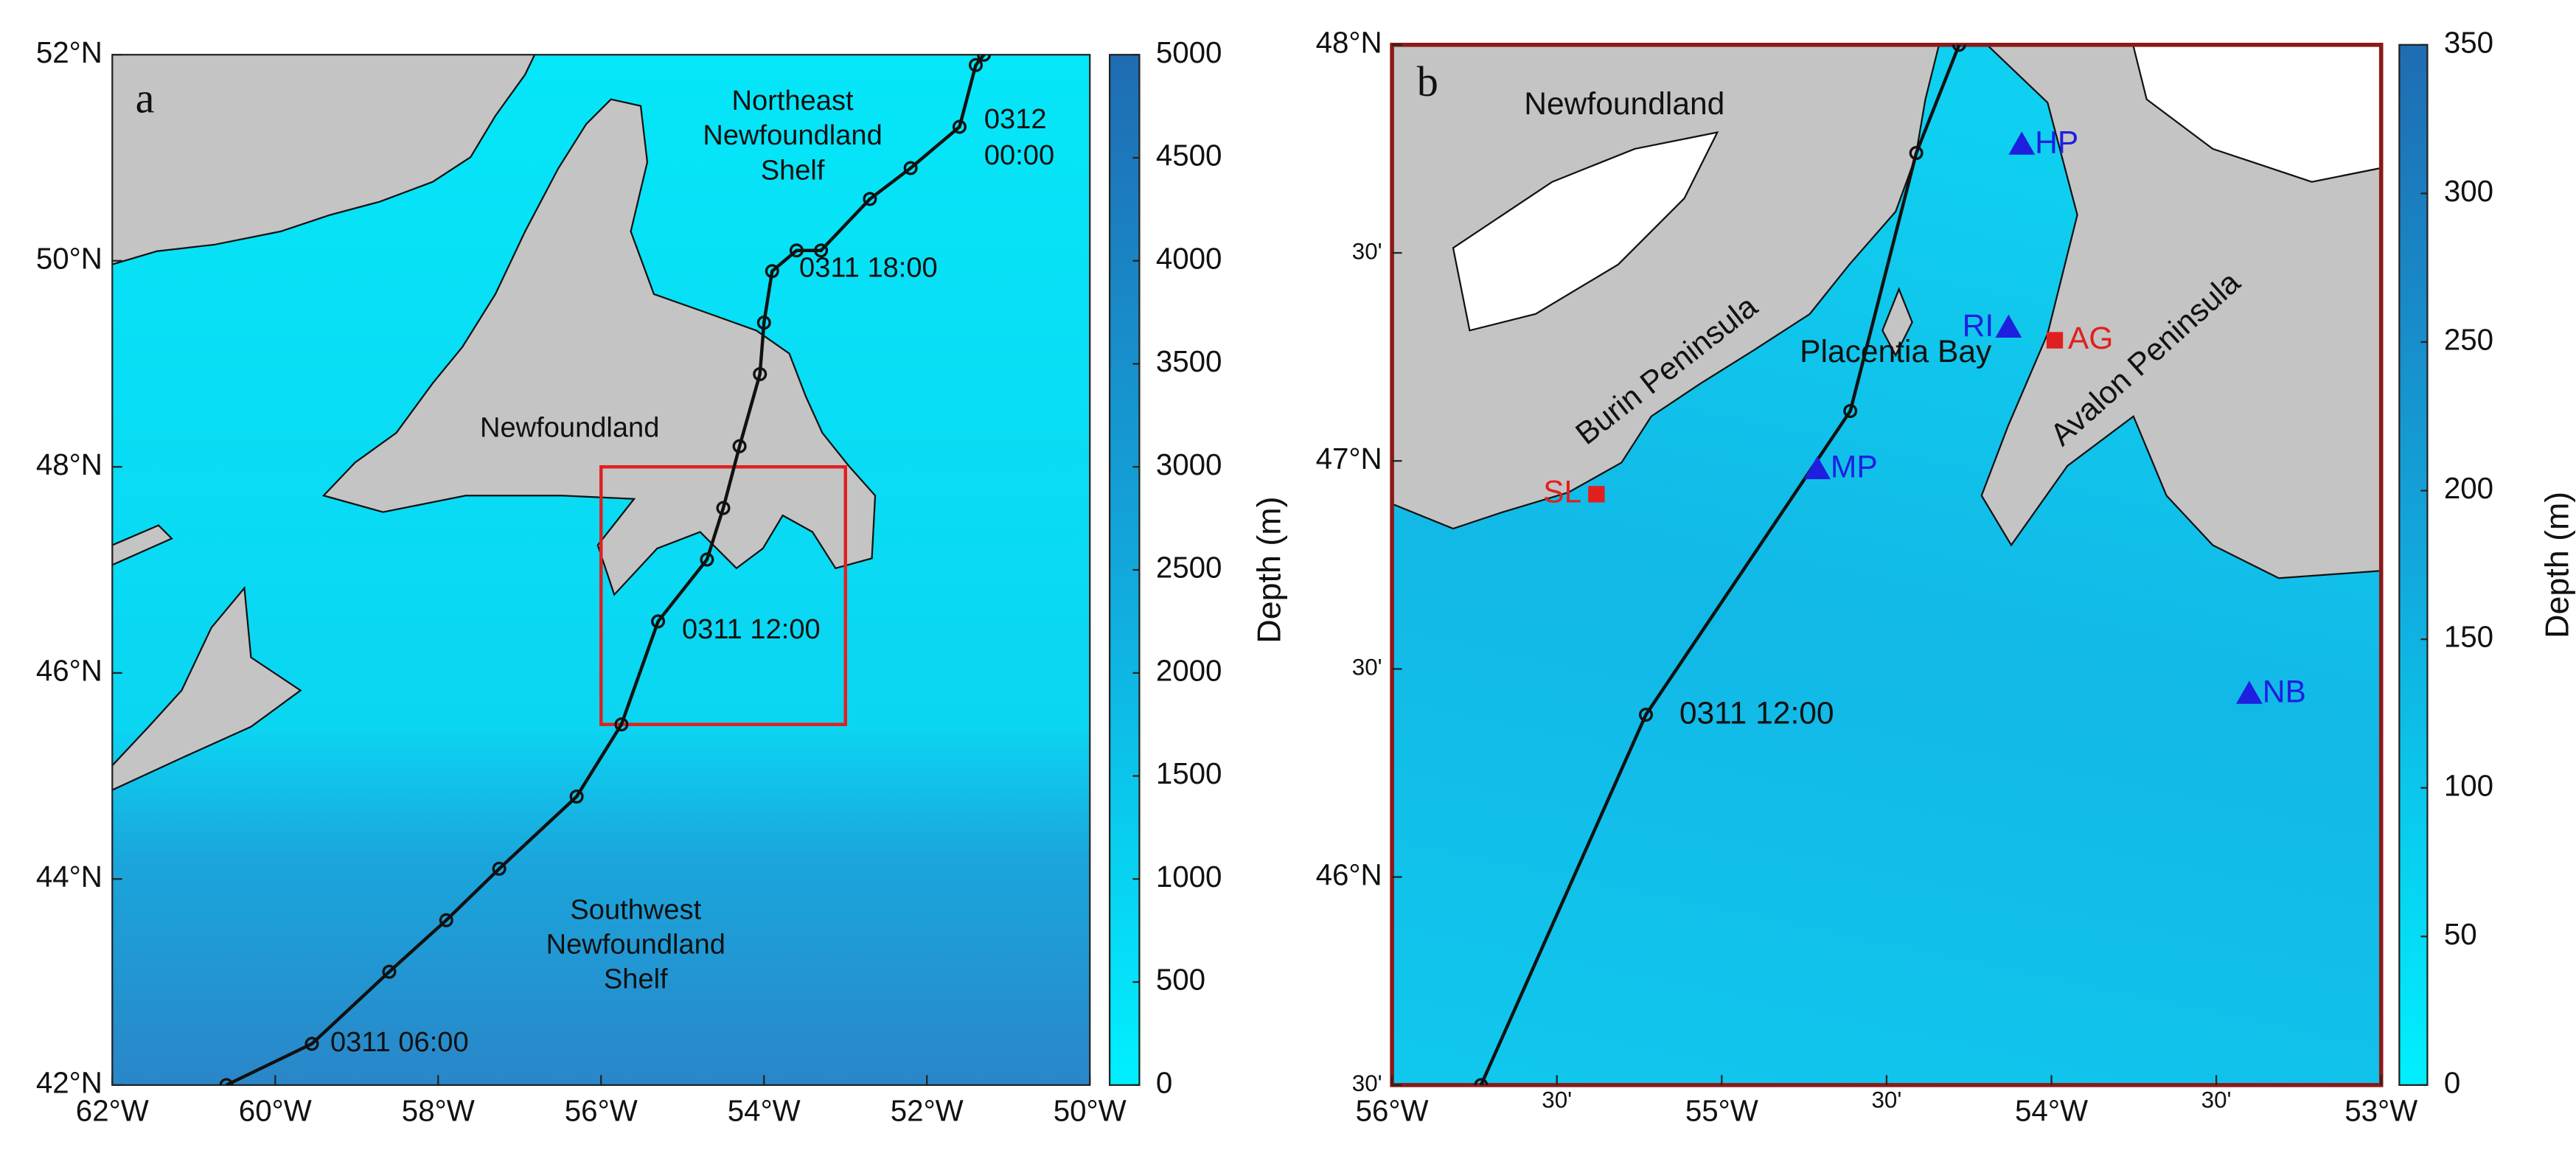 This screenshot has height=1153, width=2576. Describe the element at coordinates (1189, 258) in the screenshot. I see `colorbar-tick-label: 4000` at that location.